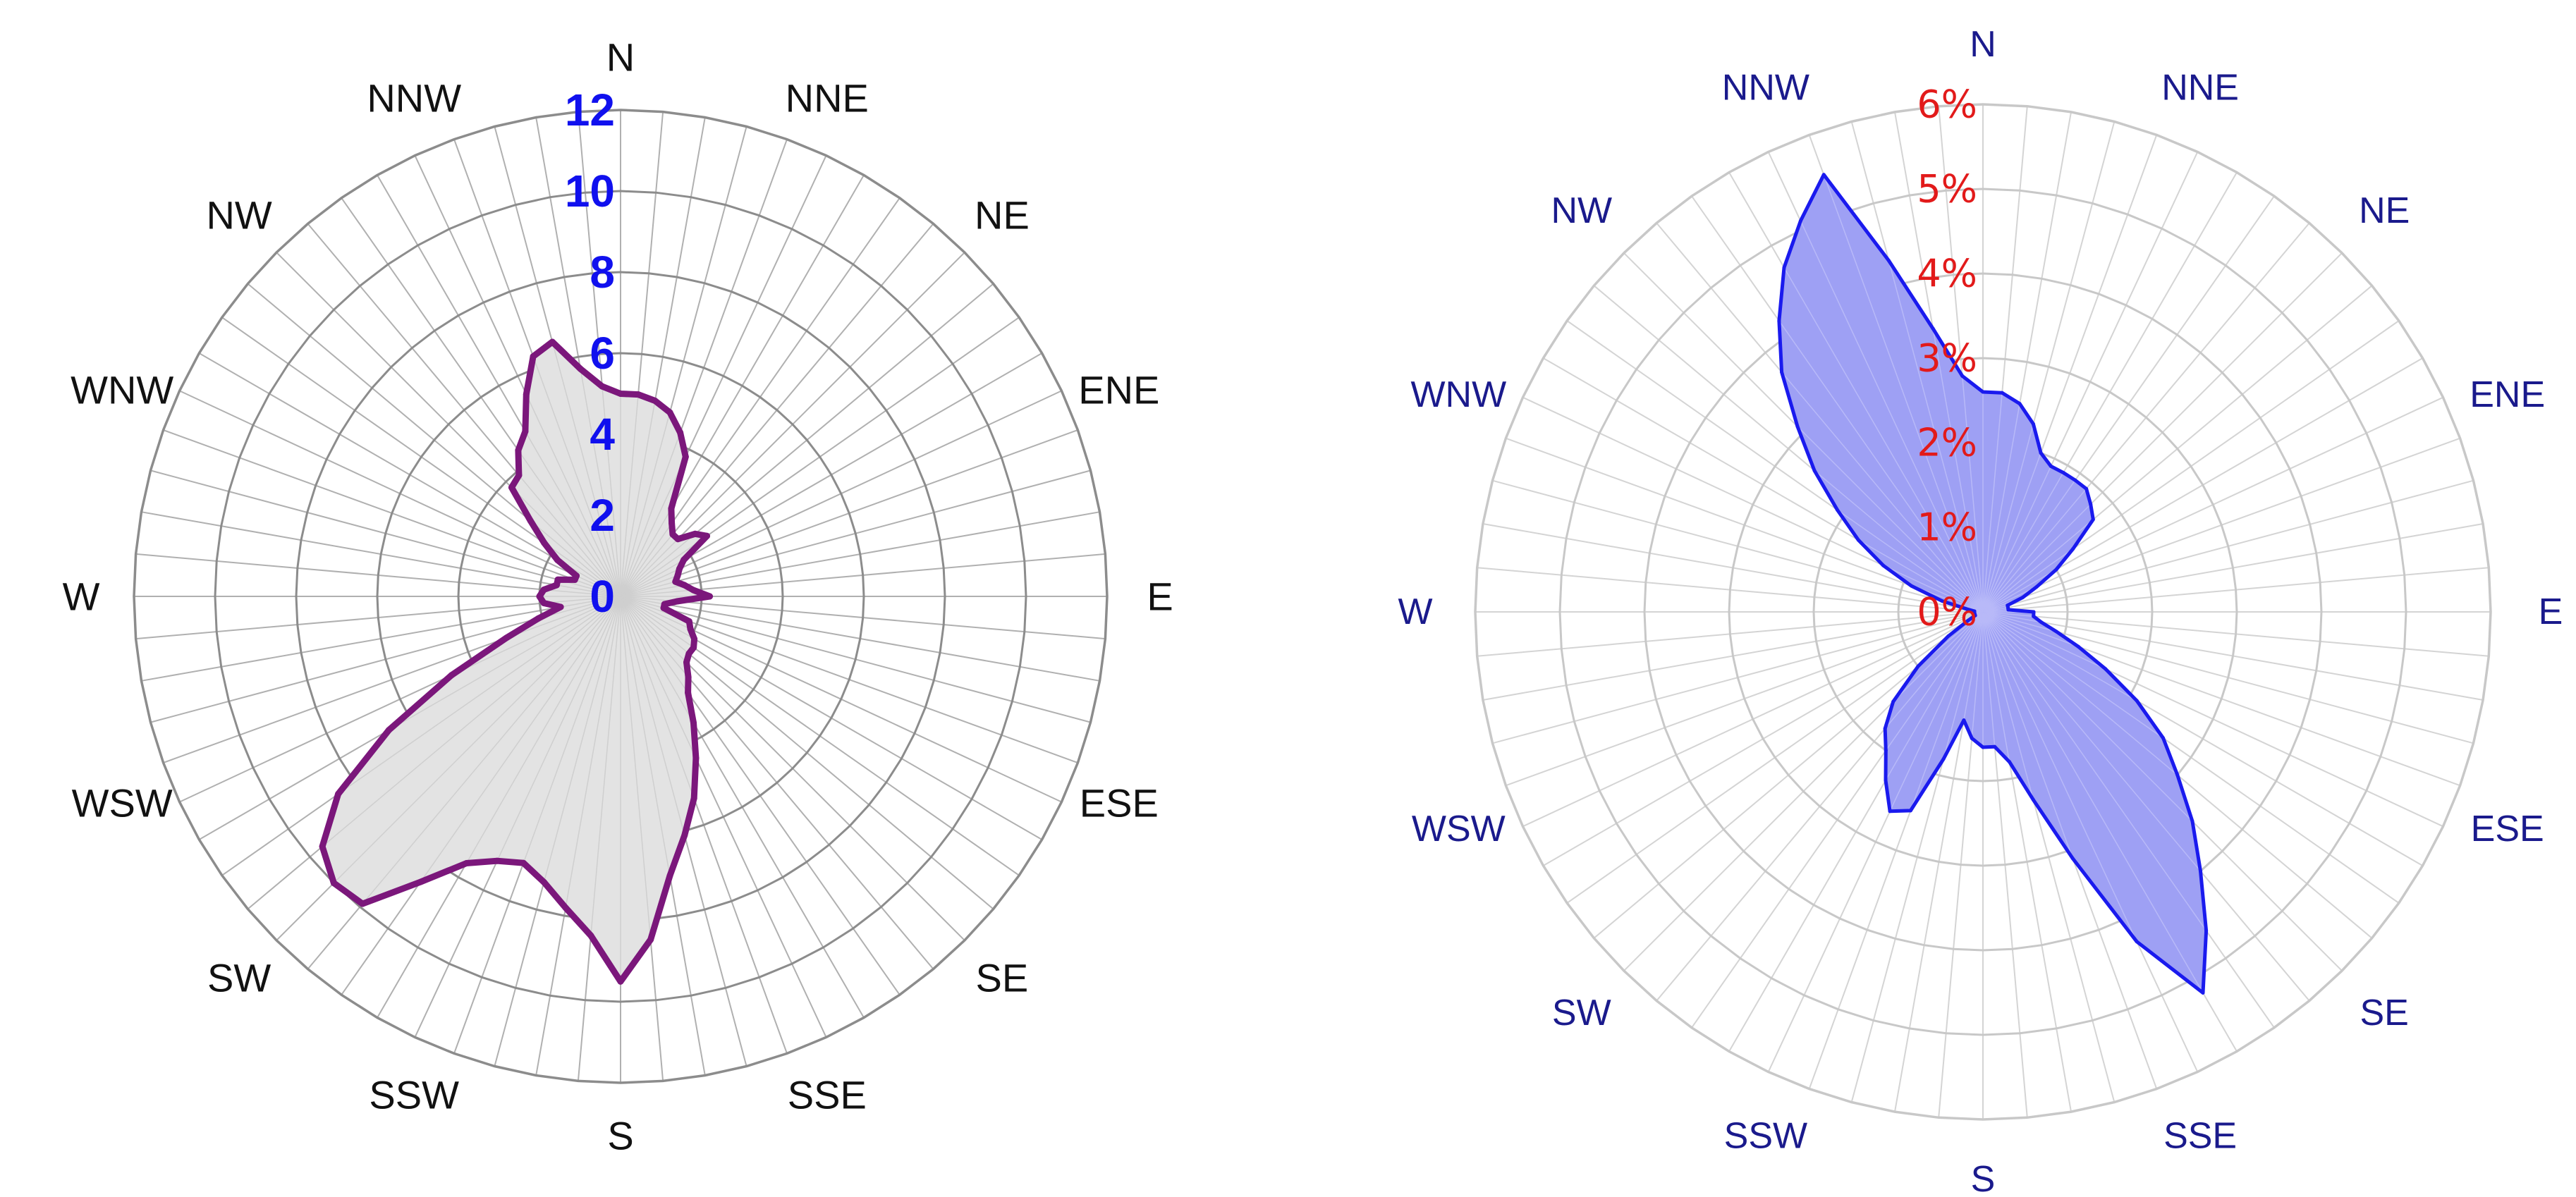  What do you see at coordinates (591, 353) in the screenshot?
I see `radial-tick-labels: 0 2 4 6 8 10 12` at bounding box center [591, 353].